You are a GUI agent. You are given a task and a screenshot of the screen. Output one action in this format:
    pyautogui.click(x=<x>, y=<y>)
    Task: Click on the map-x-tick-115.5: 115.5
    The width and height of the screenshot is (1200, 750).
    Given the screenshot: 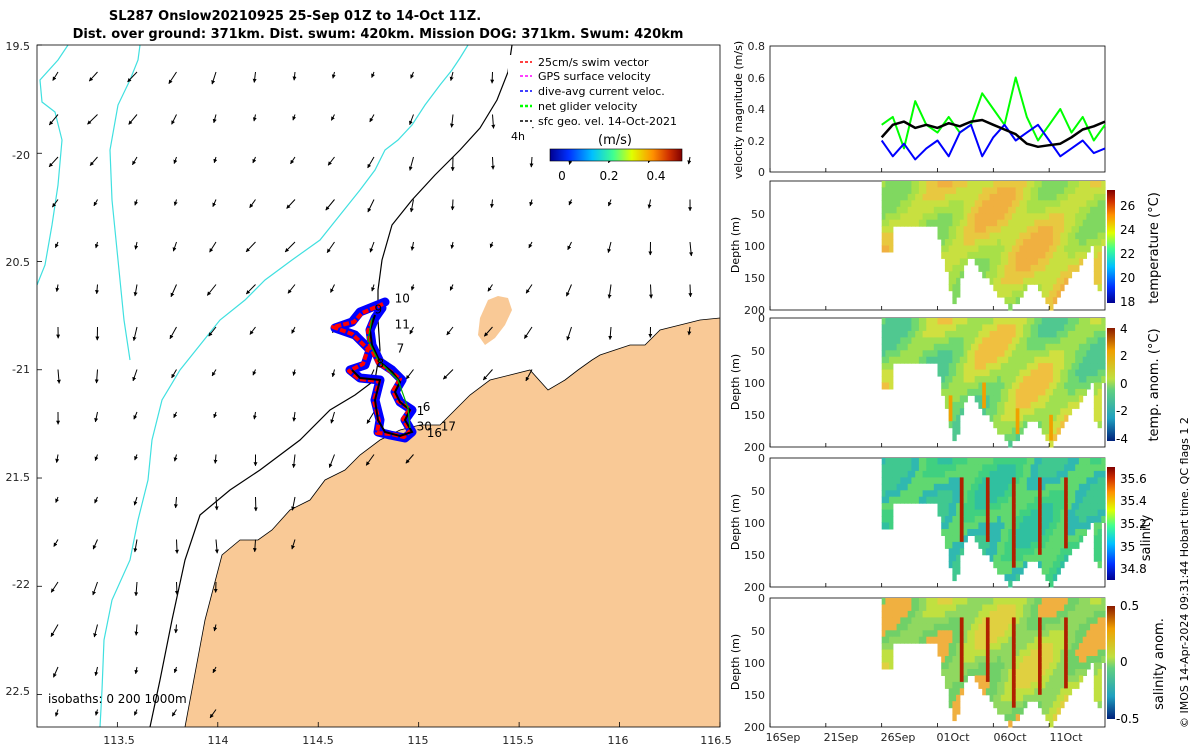 What is the action you would take?
    pyautogui.click(x=518, y=740)
    